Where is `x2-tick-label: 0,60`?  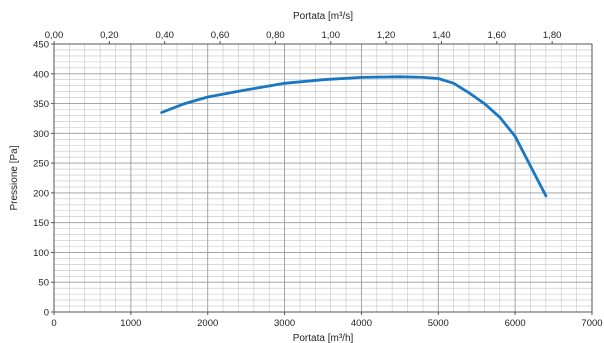
x2-tick-label: 0,60 is located at coordinates (220, 35).